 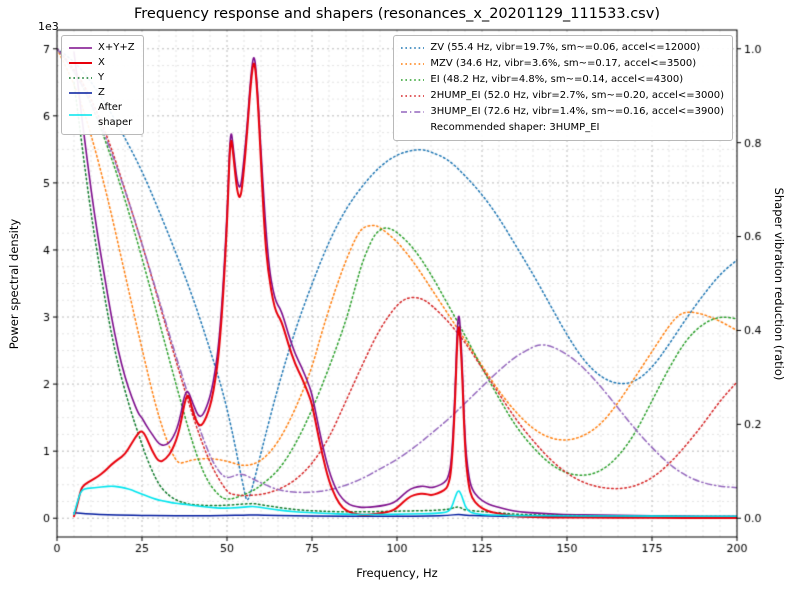 I want to click on legend-item-label: Y, so click(x=101, y=77).